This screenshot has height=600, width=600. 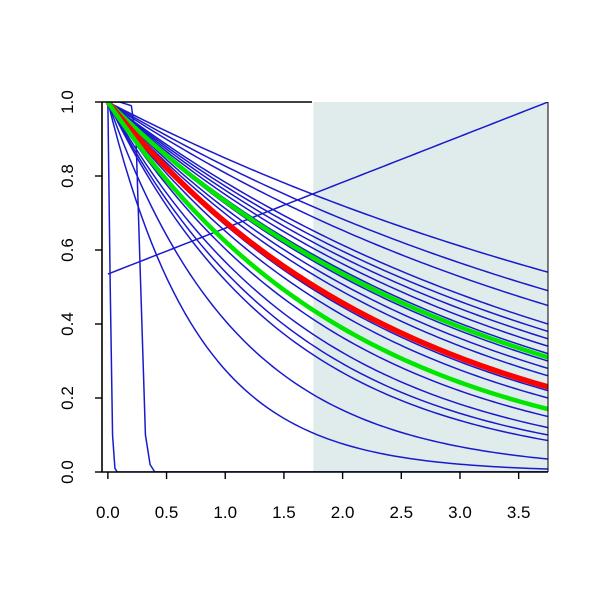 I want to click on y-tick-label: 0.6, so click(x=67, y=250).